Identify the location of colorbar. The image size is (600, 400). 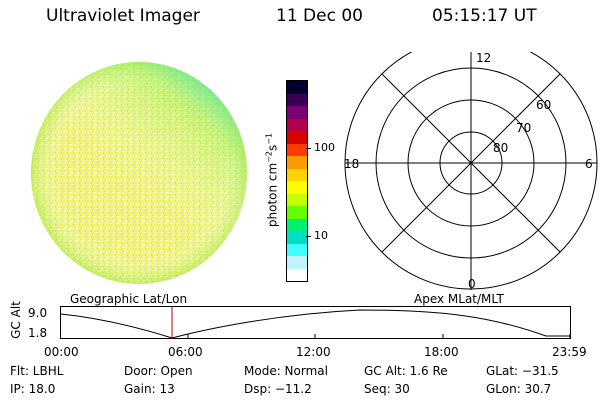
(297, 181).